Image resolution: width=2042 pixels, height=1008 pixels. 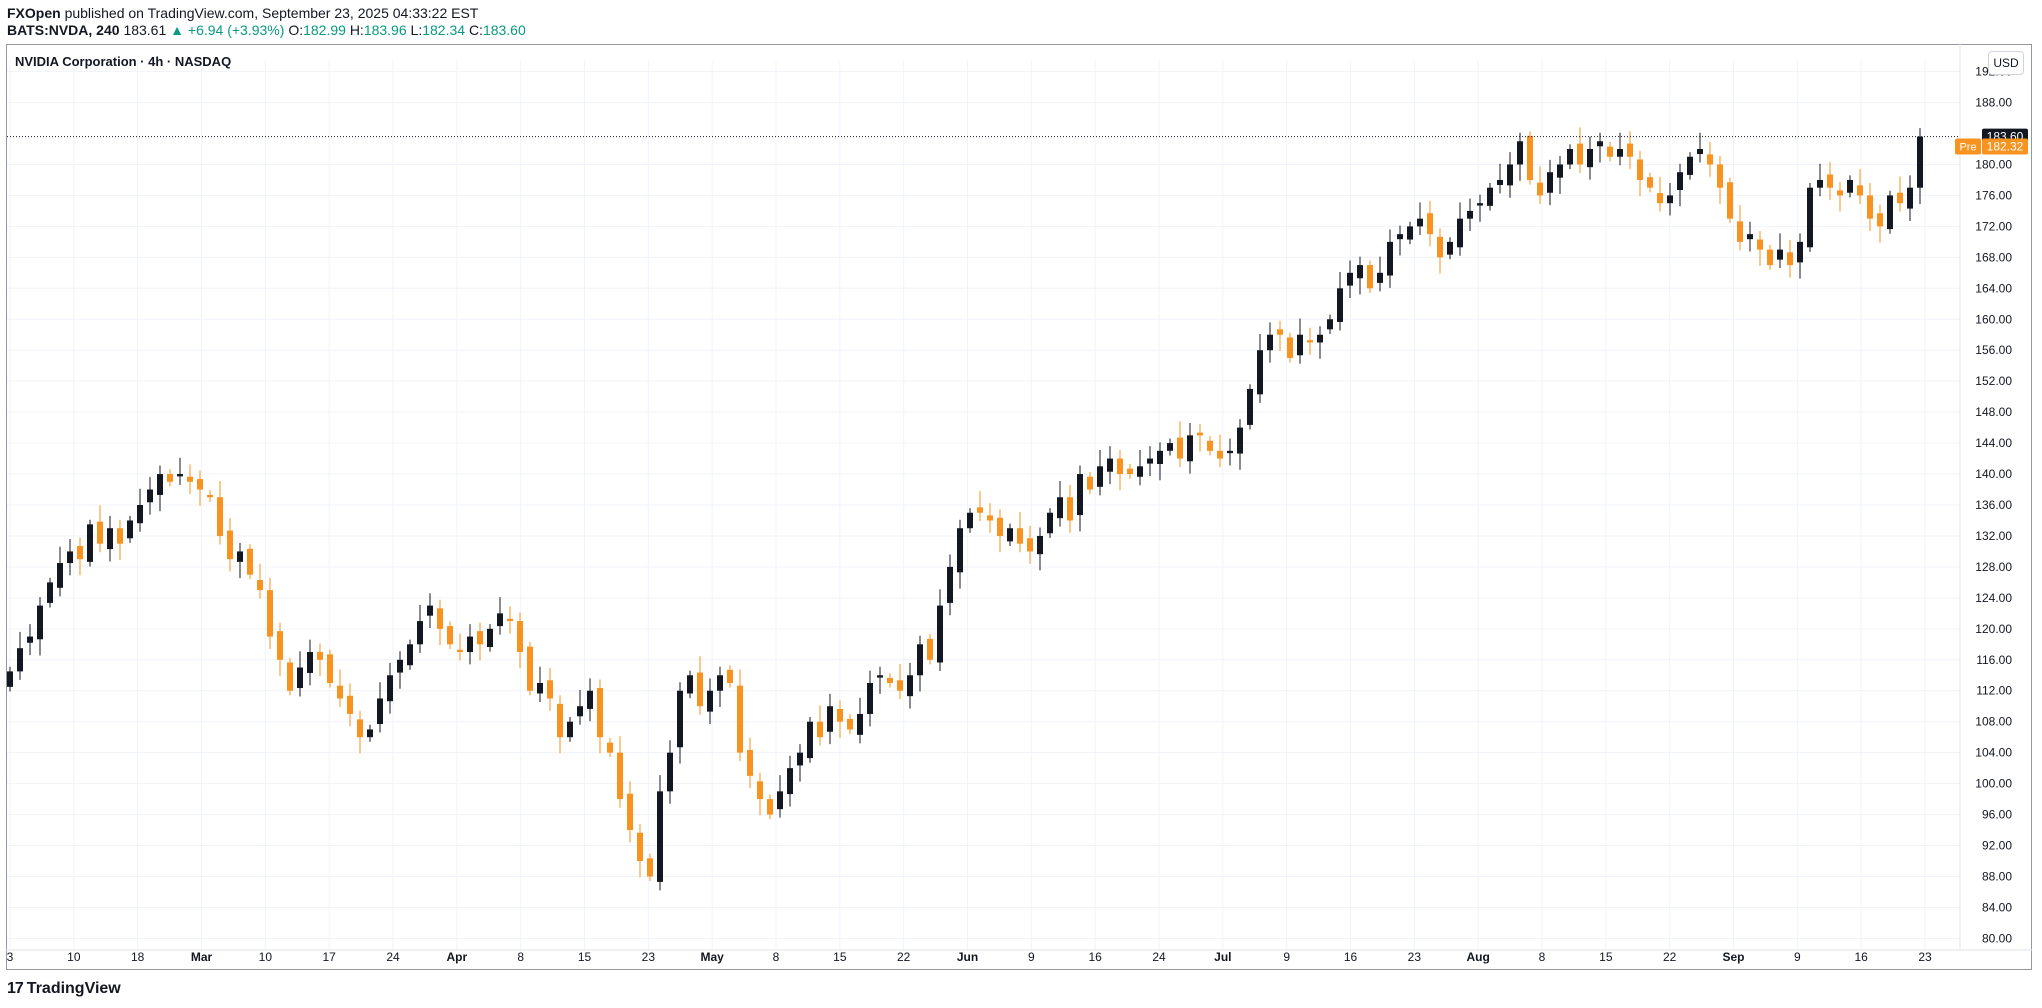 I want to click on price-tick-label: 80.00, so click(x=1997, y=938).